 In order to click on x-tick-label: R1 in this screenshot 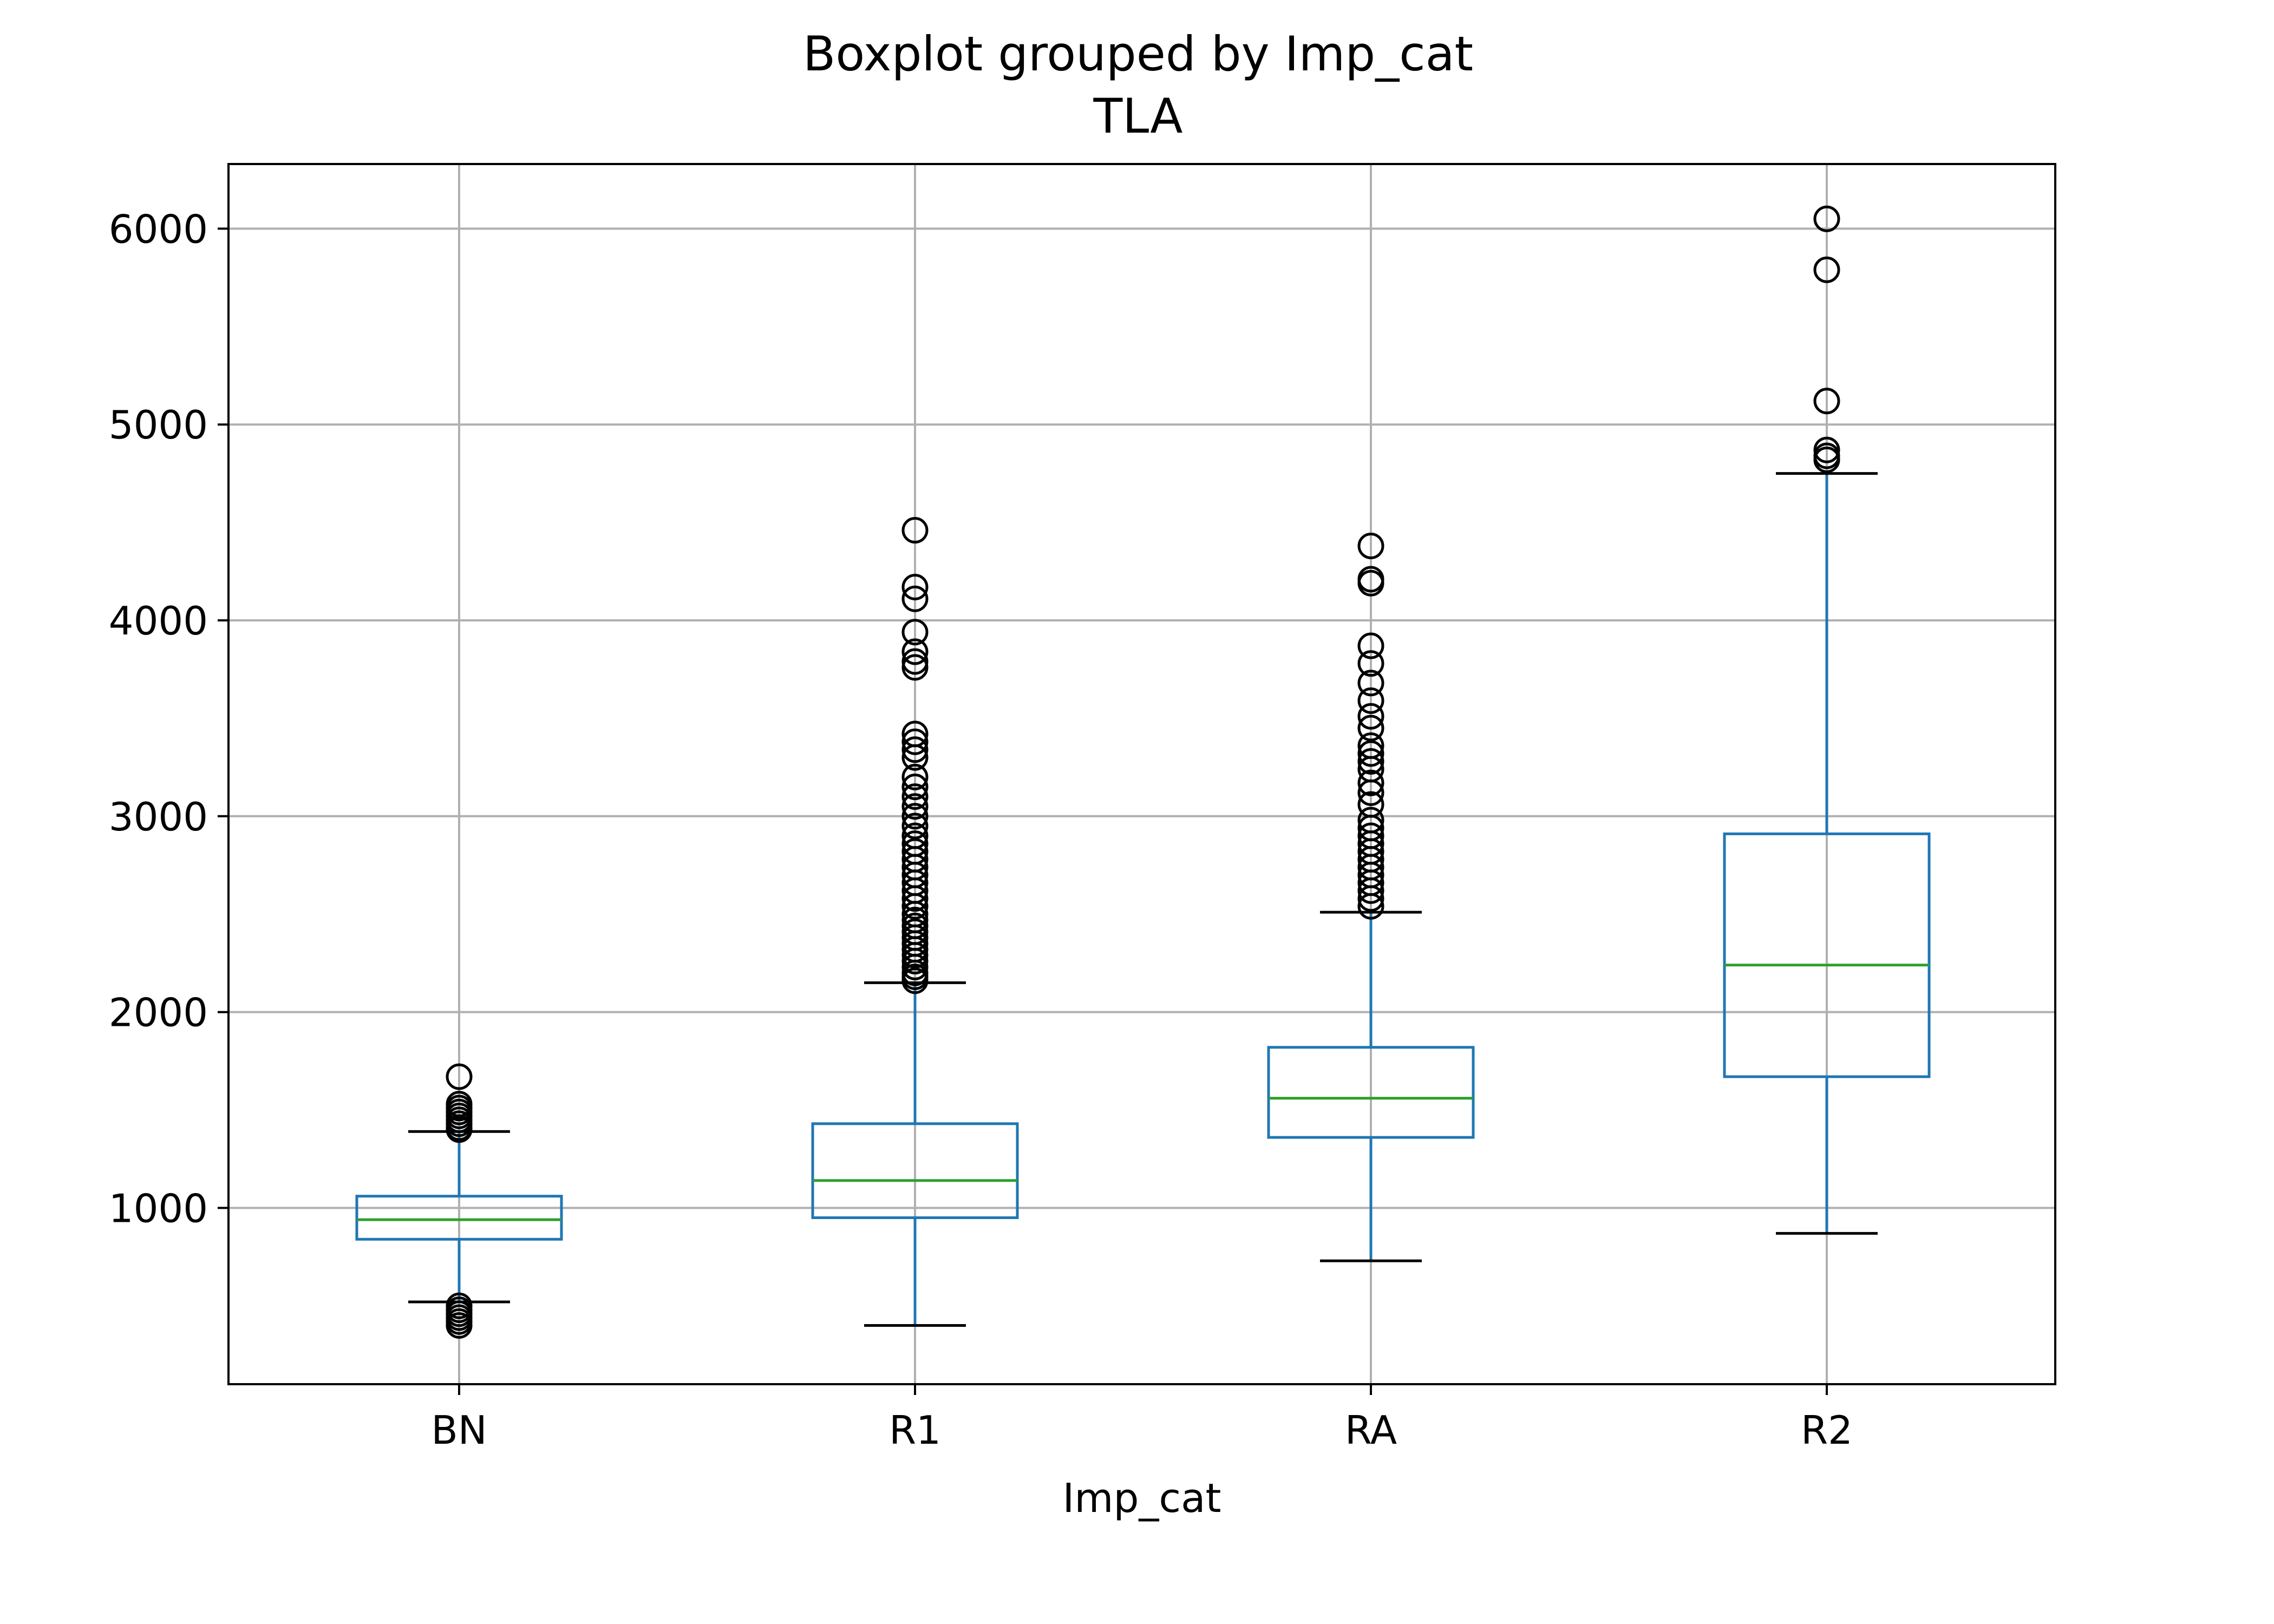, I will do `click(915, 1430)`.